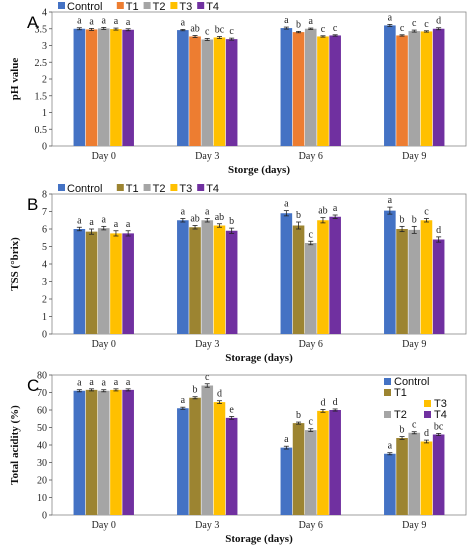 The width and height of the screenshot is (473, 550). What do you see at coordinates (42, 428) in the screenshot?
I see `y-tick-label: 50` at bounding box center [42, 428].